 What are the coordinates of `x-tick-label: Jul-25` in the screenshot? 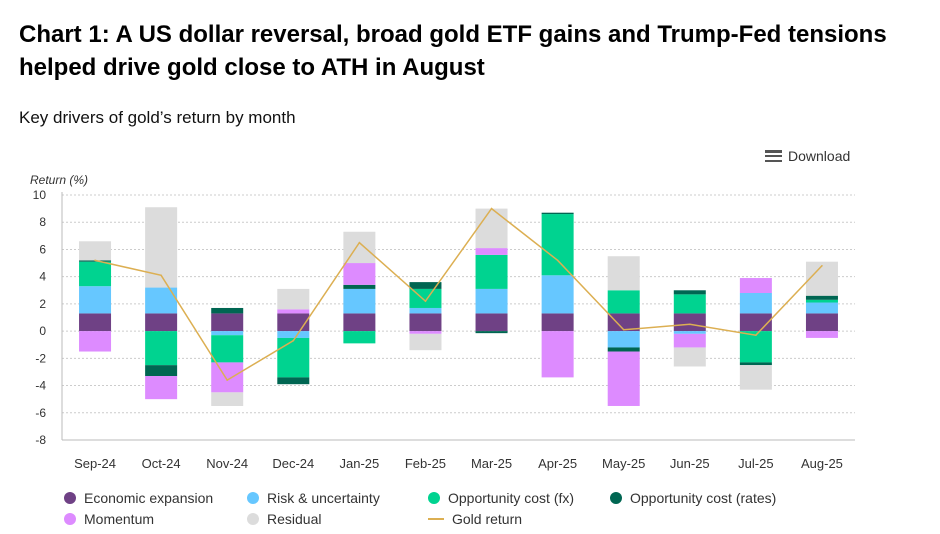 It's located at (755, 463).